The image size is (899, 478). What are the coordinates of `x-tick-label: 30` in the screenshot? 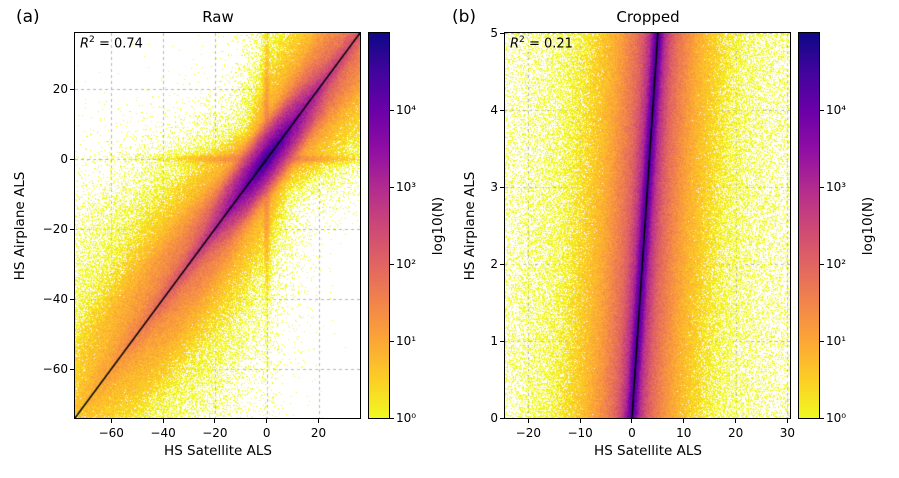 It's located at (787, 433).